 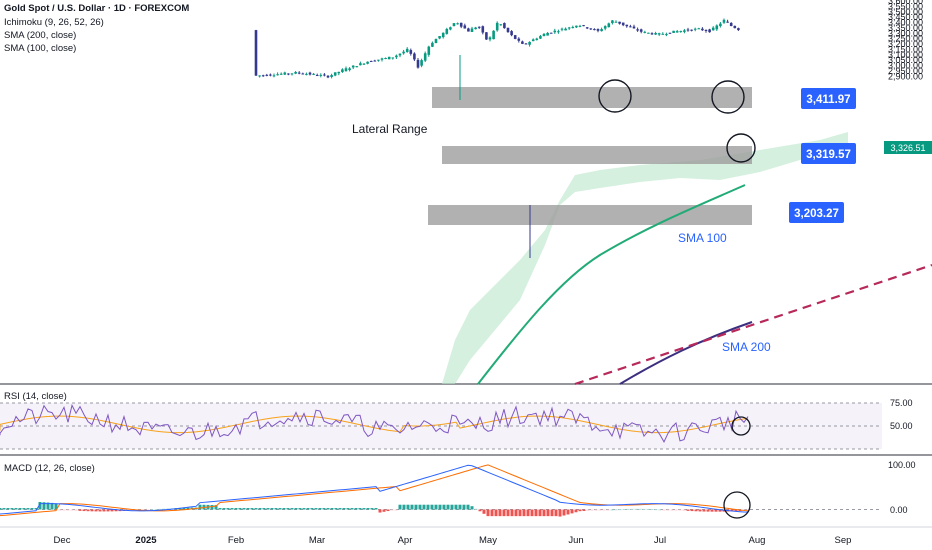 What do you see at coordinates (753, 324) in the screenshot?
I see `trend-line` at bounding box center [753, 324].